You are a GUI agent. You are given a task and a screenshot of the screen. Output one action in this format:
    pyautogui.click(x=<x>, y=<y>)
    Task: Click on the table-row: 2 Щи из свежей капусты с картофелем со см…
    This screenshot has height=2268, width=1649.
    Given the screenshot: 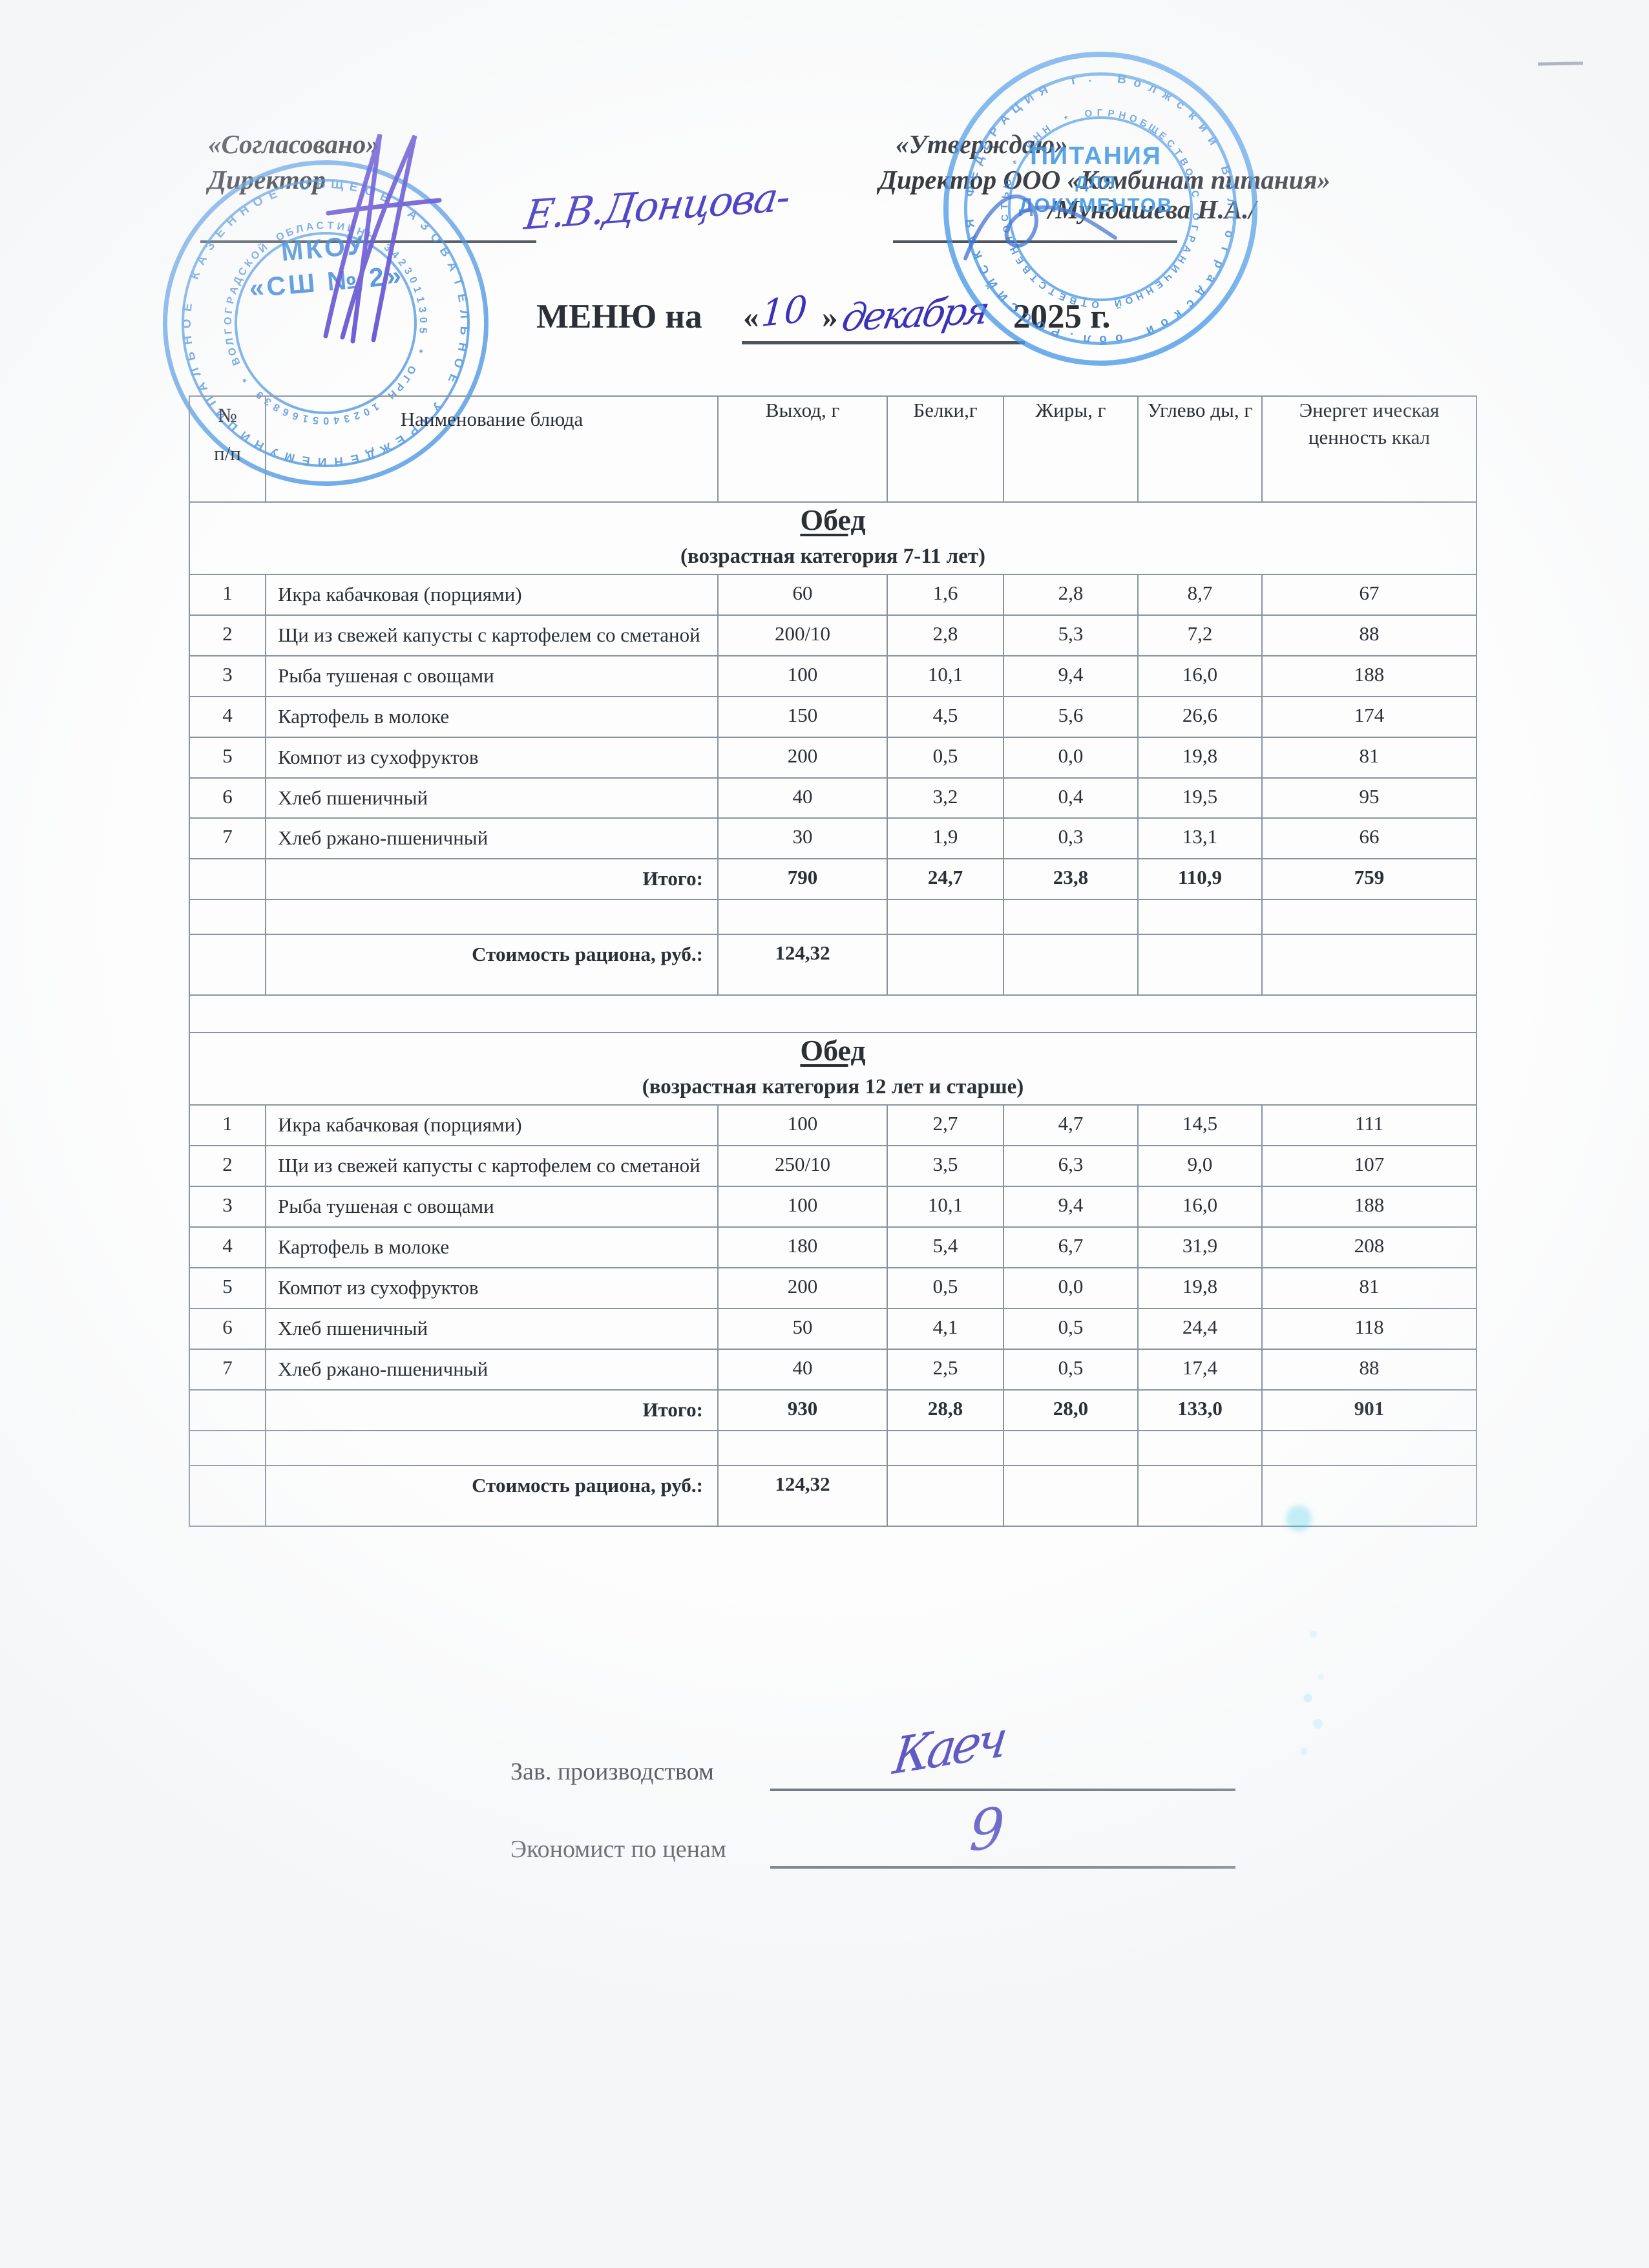 What is the action you would take?
    pyautogui.click(x=833, y=635)
    